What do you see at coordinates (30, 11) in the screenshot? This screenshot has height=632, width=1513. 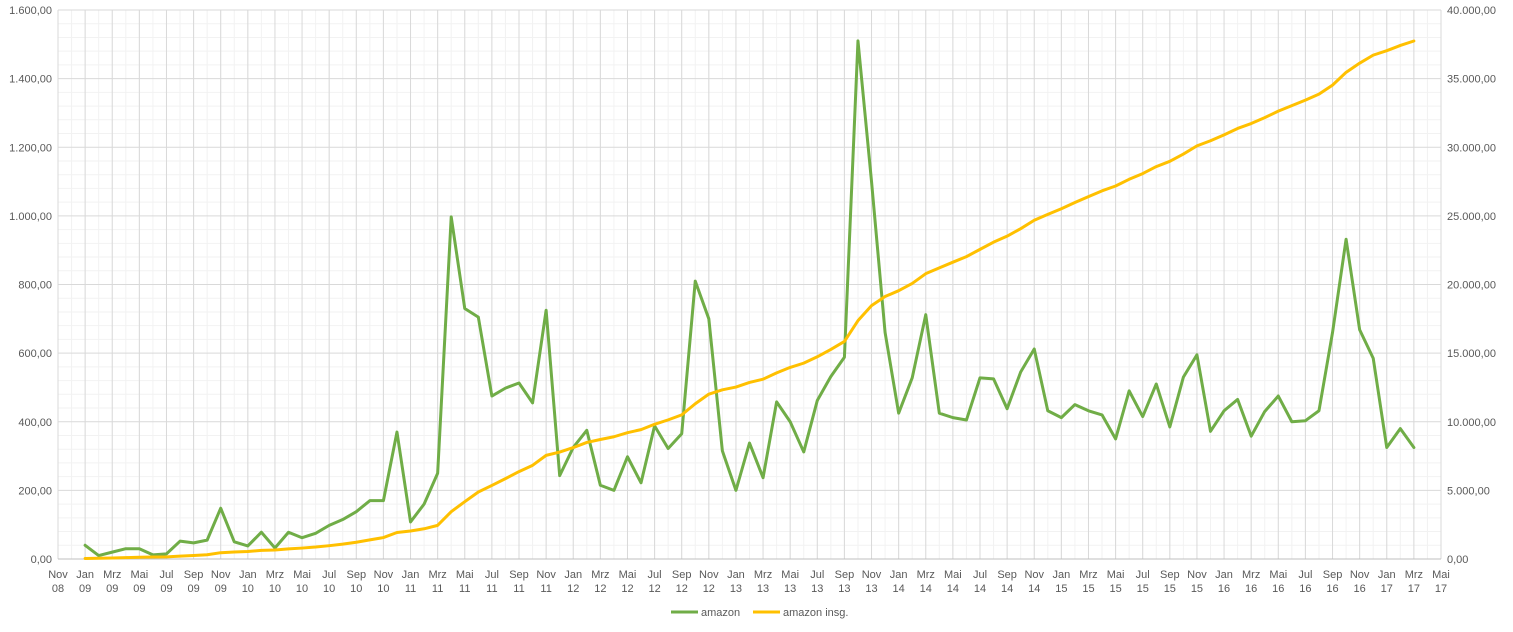 I see `y-left-tick-label: 1.600,00` at bounding box center [30, 11].